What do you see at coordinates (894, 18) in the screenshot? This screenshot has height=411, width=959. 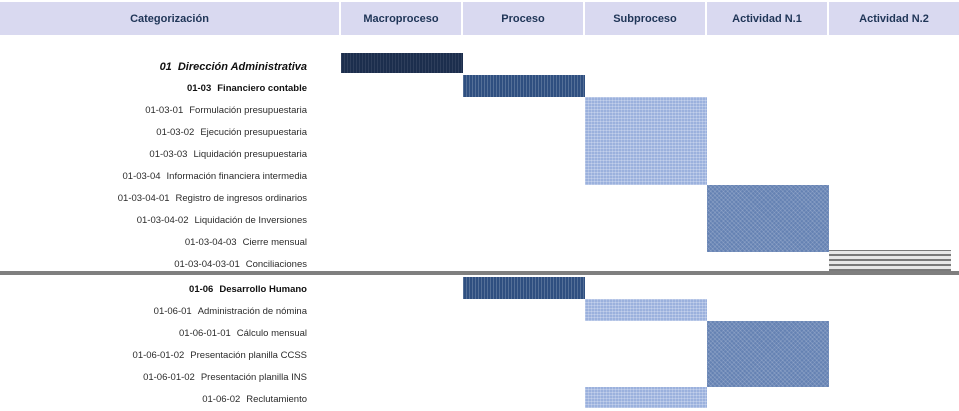 I see `header-actividad-2: Actividad N.2` at bounding box center [894, 18].